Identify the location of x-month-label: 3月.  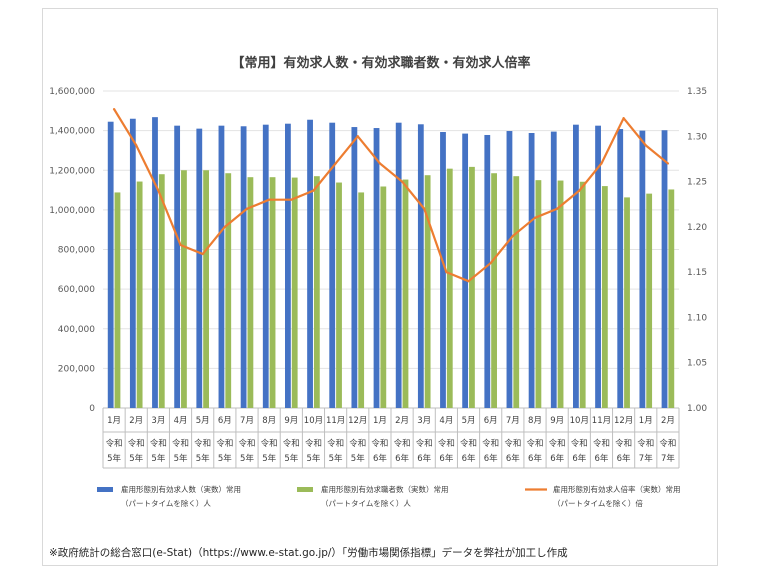
(158, 421).